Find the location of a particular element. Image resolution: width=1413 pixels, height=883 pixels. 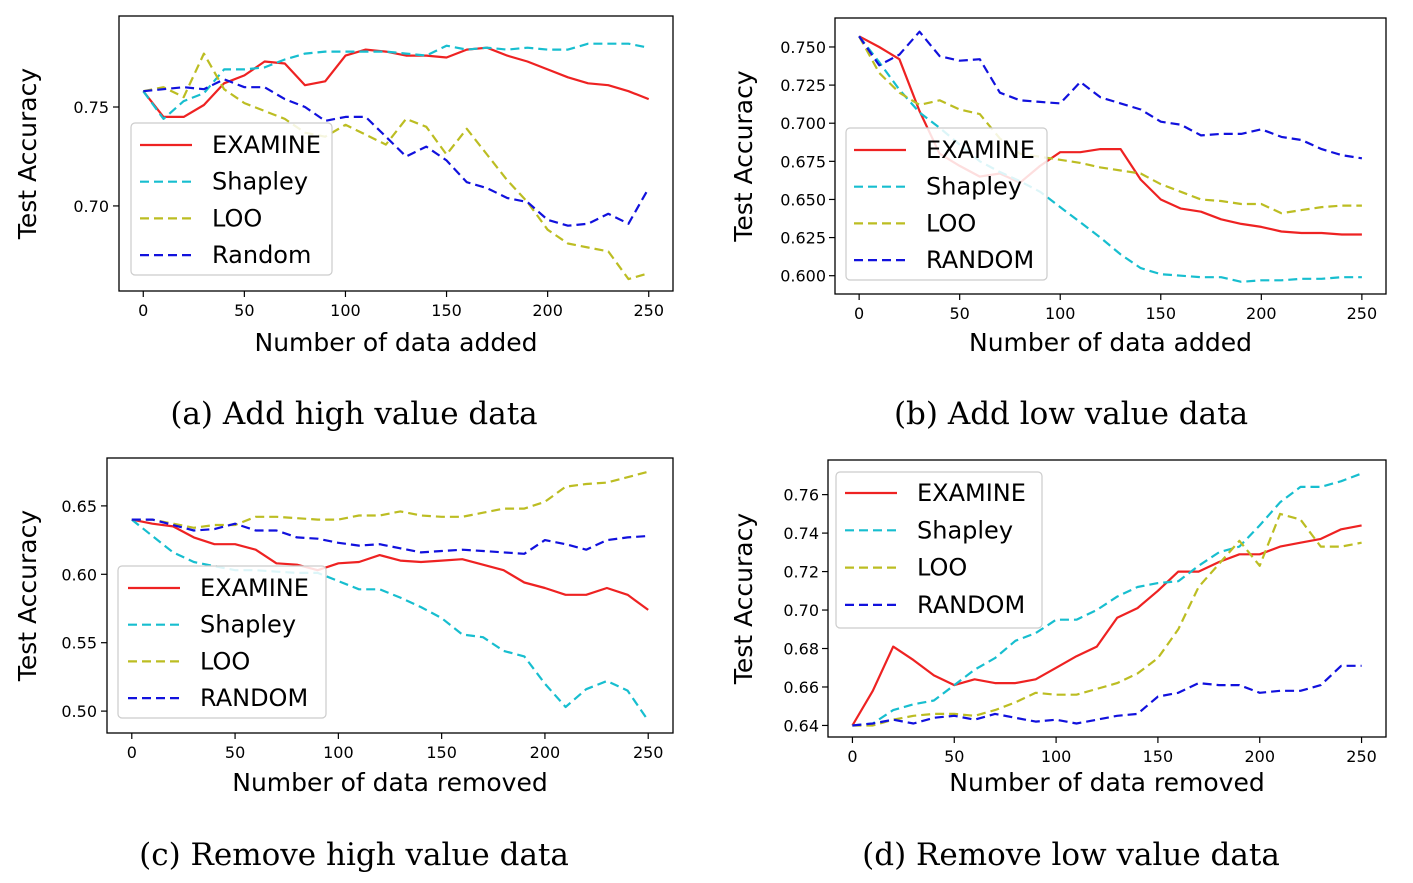

legend: EXAMINE Shapley LOO Random is located at coordinates (231, 199).